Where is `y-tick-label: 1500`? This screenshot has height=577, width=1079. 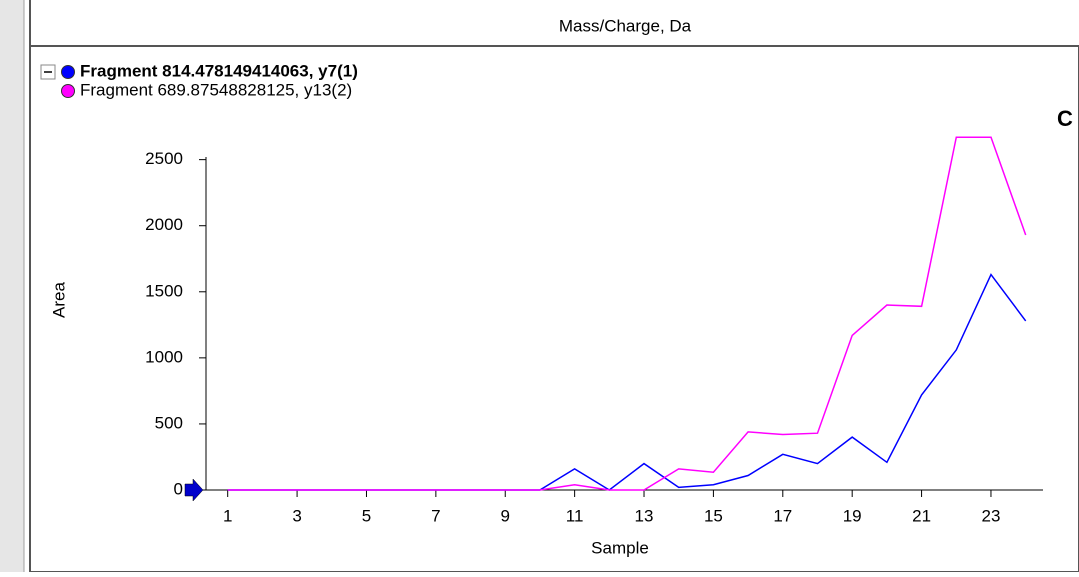 y-tick-label: 1500 is located at coordinates (164, 290).